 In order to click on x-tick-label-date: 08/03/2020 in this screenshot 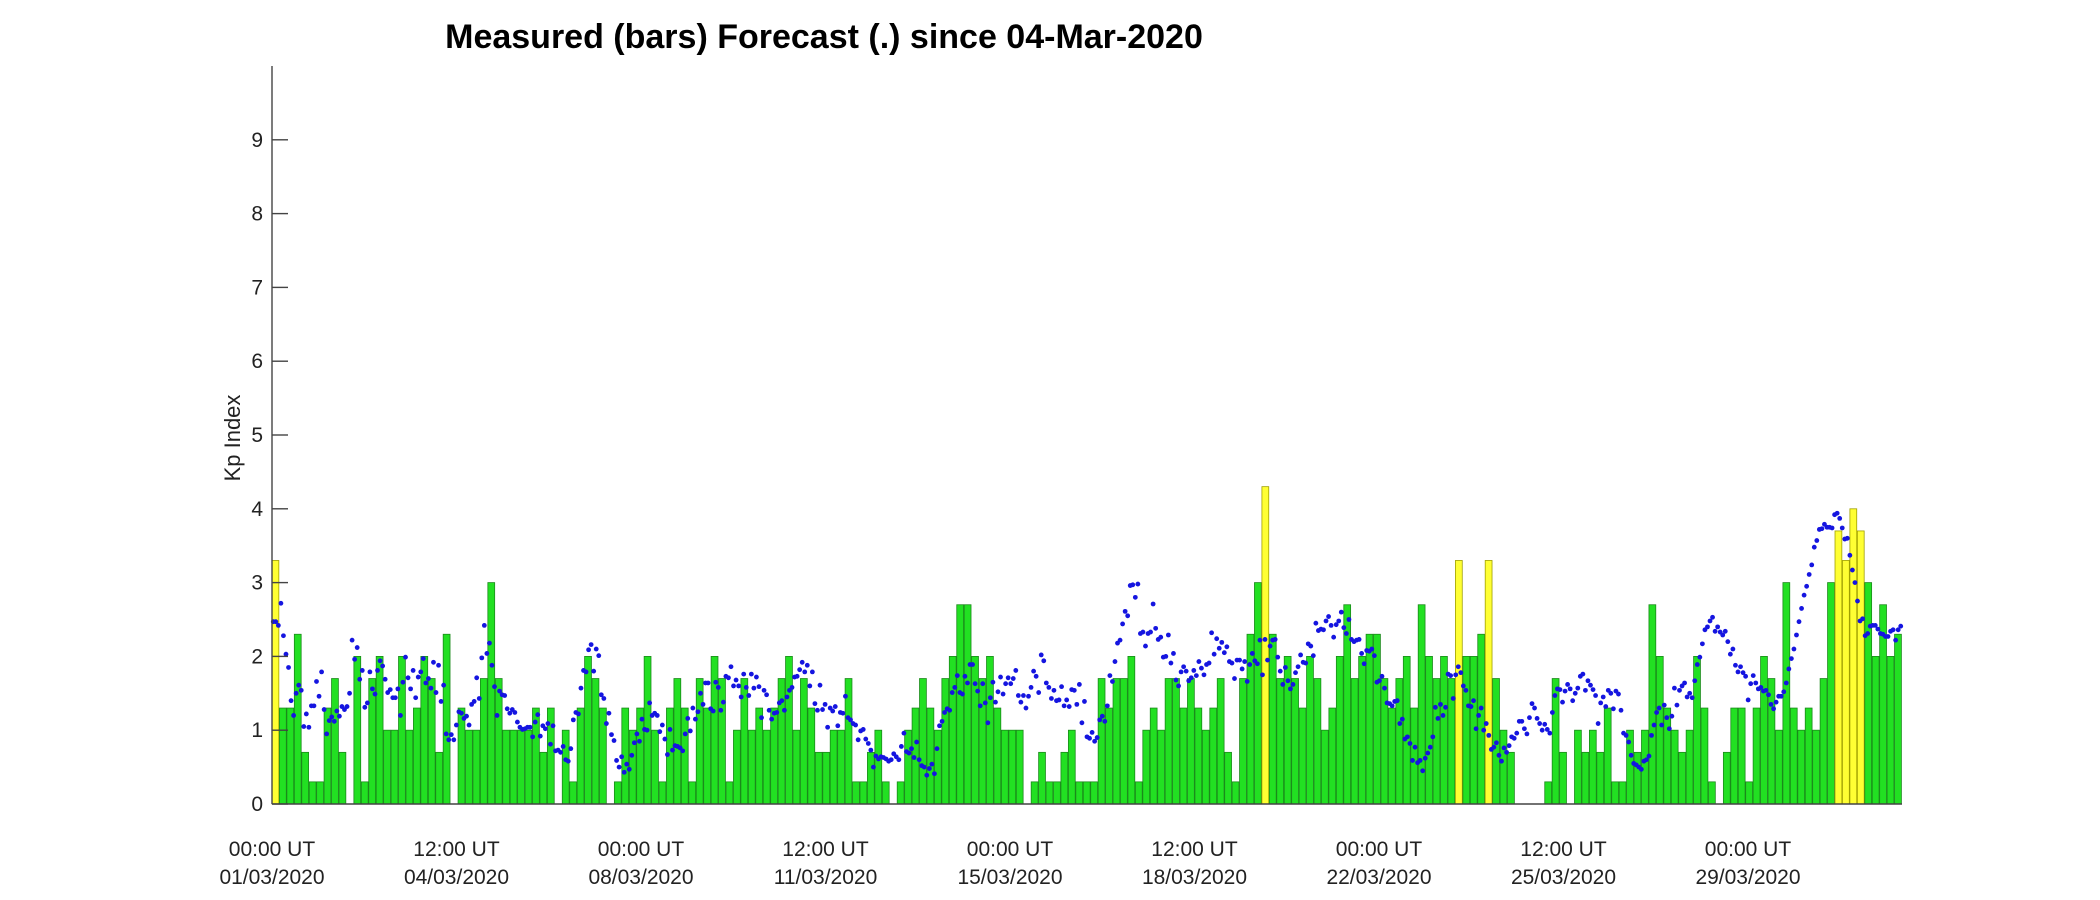, I will do `click(640, 877)`.